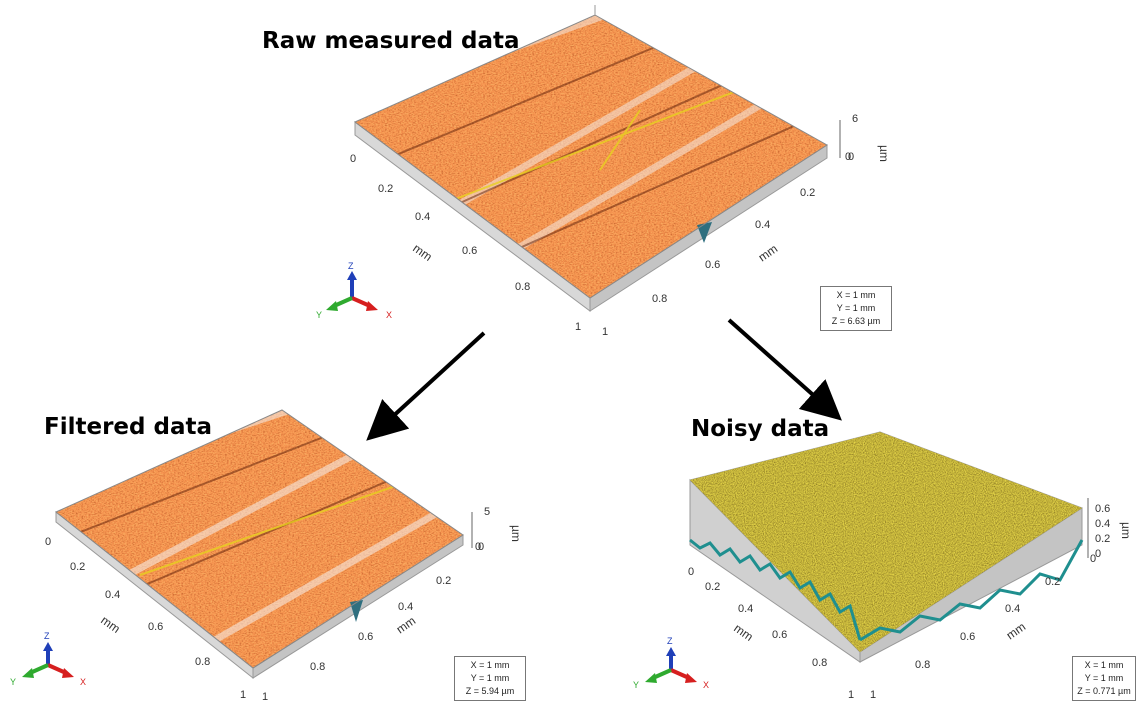  Describe the element at coordinates (671, 663) in the screenshot. I see `triad-noisy: Z X Y` at that location.